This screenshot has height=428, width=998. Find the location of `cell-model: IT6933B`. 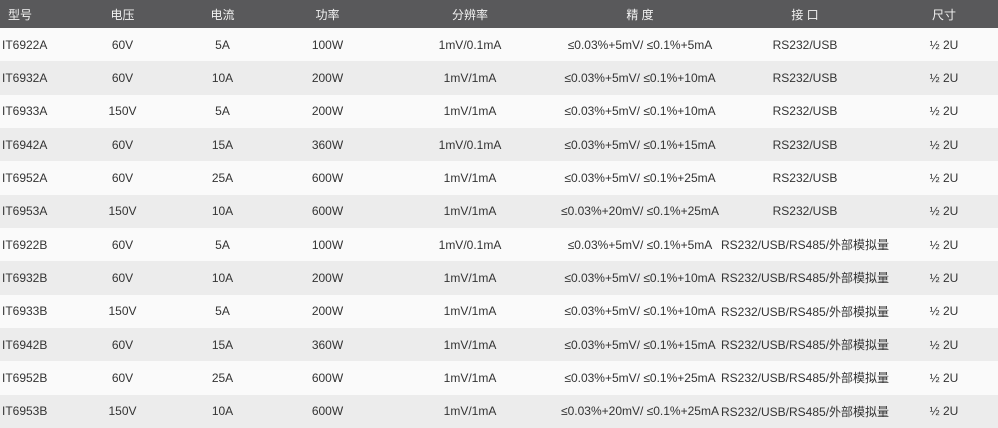

cell-model: IT6933B is located at coordinates (25, 311).